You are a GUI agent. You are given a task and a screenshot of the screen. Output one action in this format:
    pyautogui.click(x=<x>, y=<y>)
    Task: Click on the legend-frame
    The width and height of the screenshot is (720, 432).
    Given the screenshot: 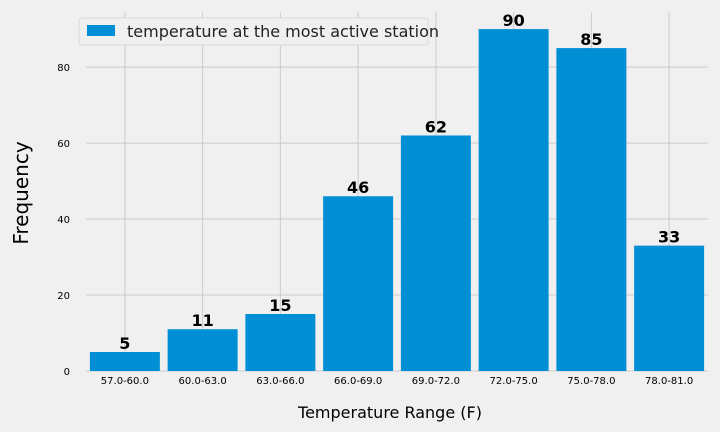 What is the action you would take?
    pyautogui.click(x=253, y=31)
    